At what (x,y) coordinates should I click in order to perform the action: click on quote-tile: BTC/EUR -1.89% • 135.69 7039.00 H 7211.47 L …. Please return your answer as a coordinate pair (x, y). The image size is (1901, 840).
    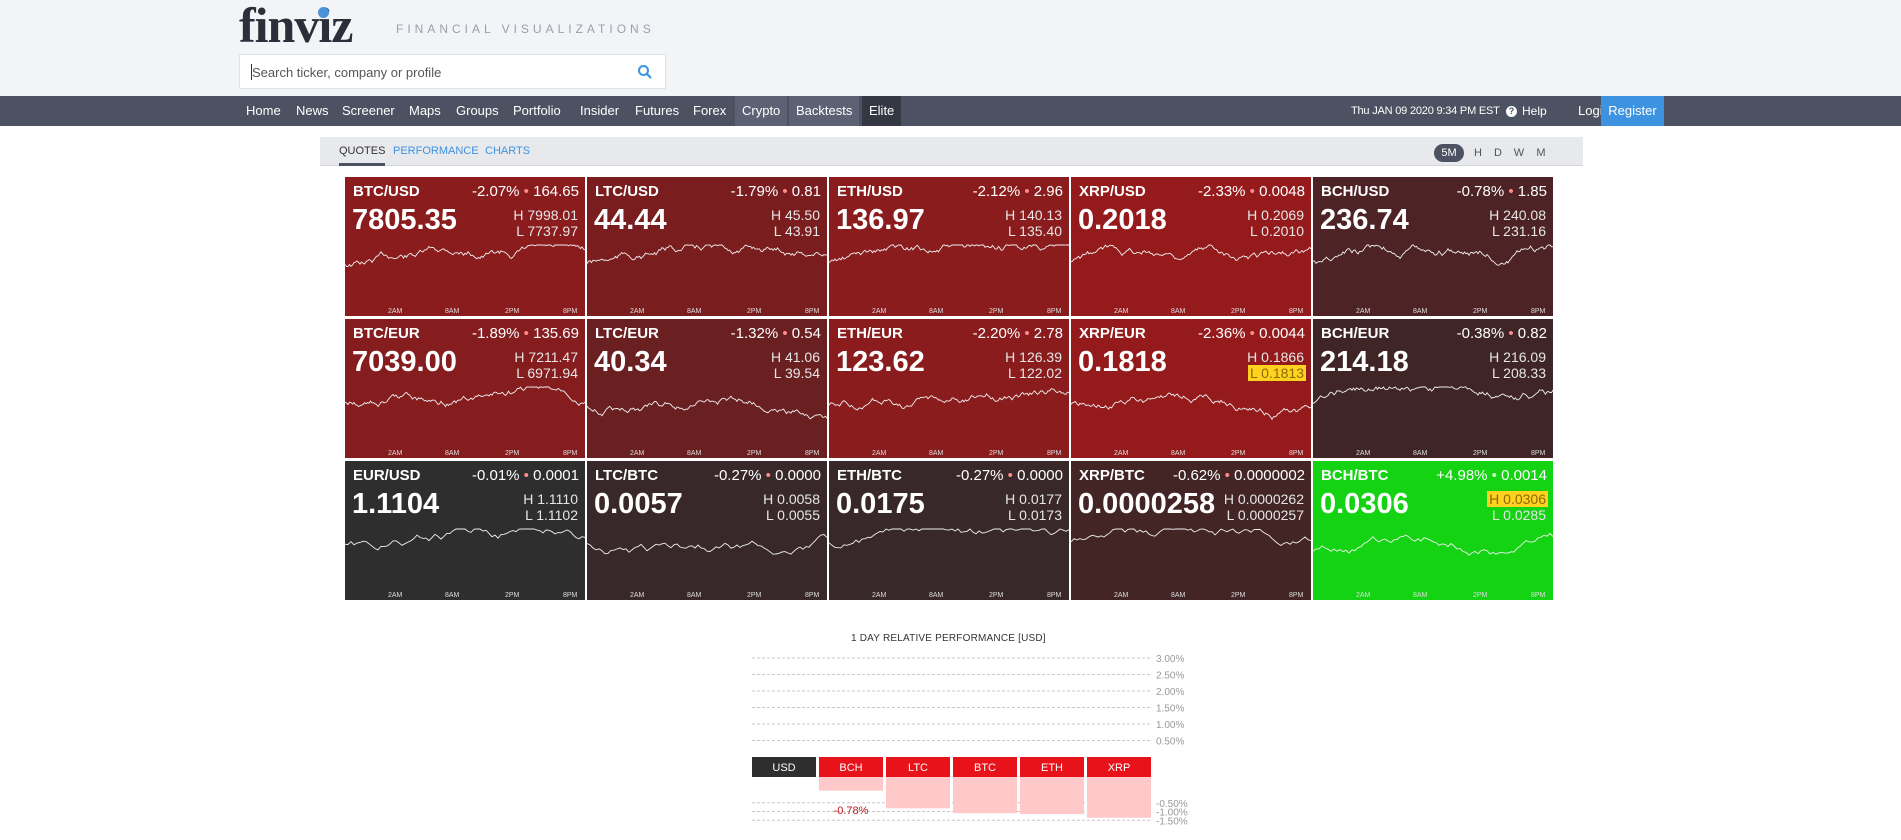
    Looking at the image, I should click on (465, 388).